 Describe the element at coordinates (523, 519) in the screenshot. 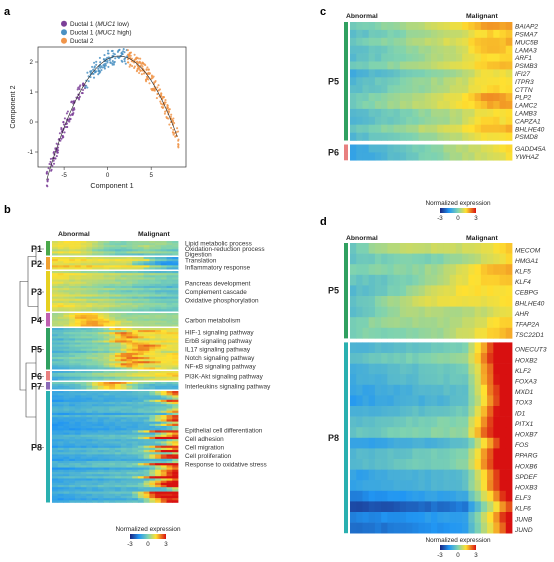

I see `gene-label: JUNB` at that location.